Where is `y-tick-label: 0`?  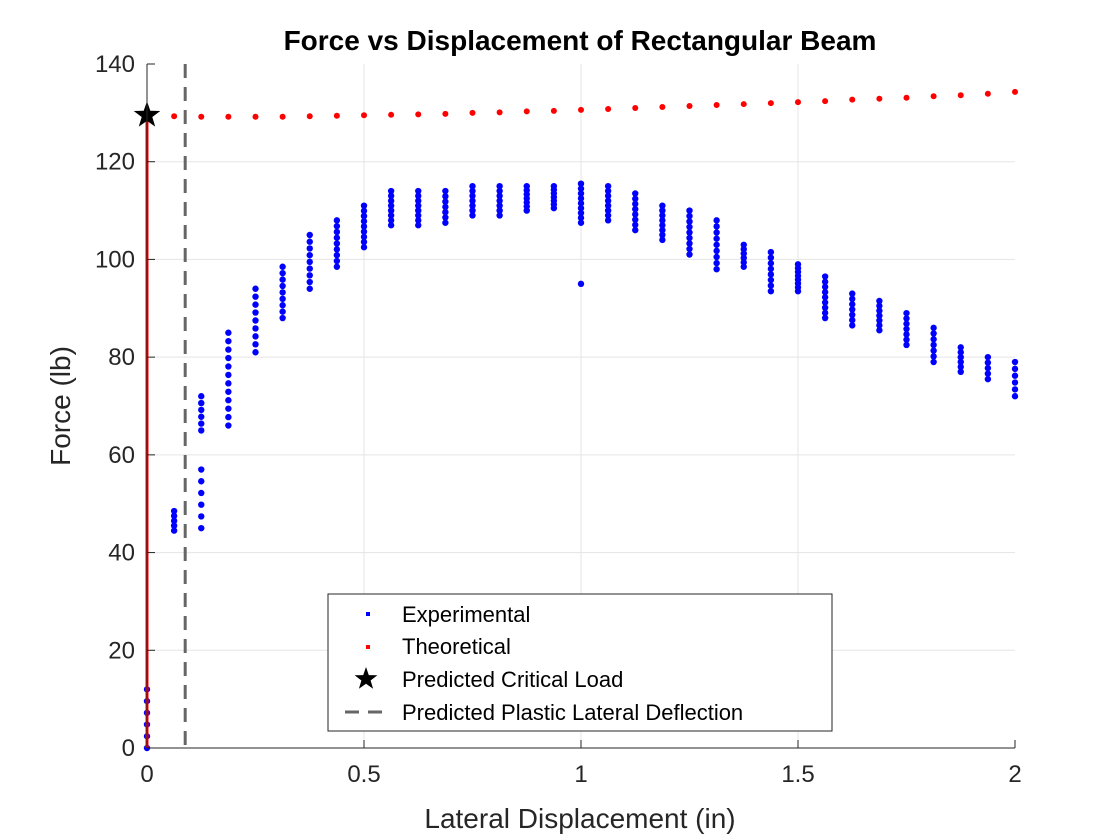 y-tick-label: 0 is located at coordinates (128, 748).